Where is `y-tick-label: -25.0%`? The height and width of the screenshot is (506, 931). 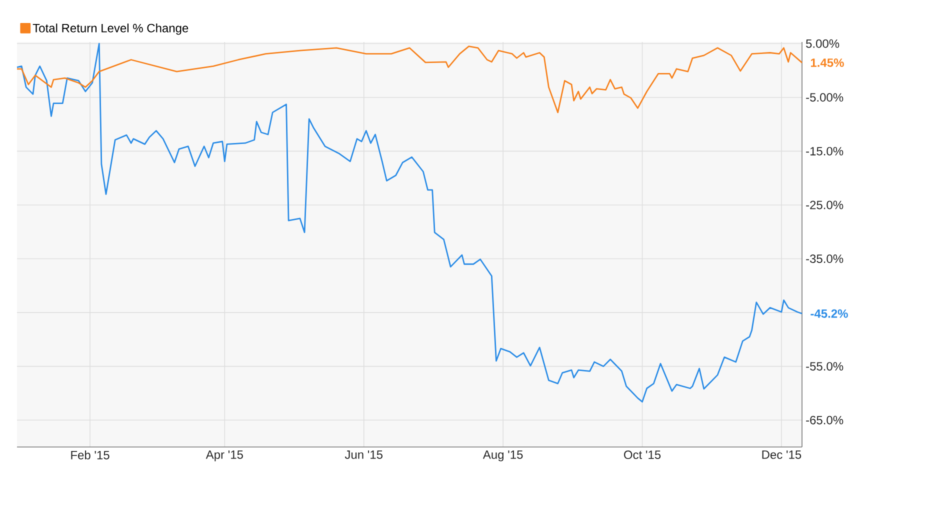
y-tick-label: -25.0% is located at coordinates (825, 205).